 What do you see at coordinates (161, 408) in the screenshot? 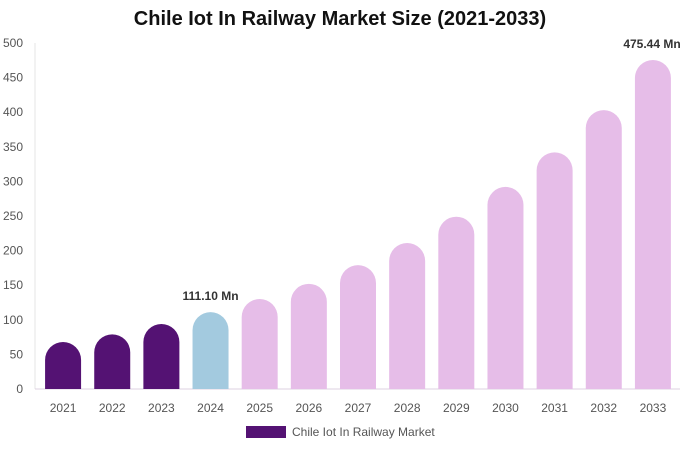
I see `x-tick-label: 2023` at bounding box center [161, 408].